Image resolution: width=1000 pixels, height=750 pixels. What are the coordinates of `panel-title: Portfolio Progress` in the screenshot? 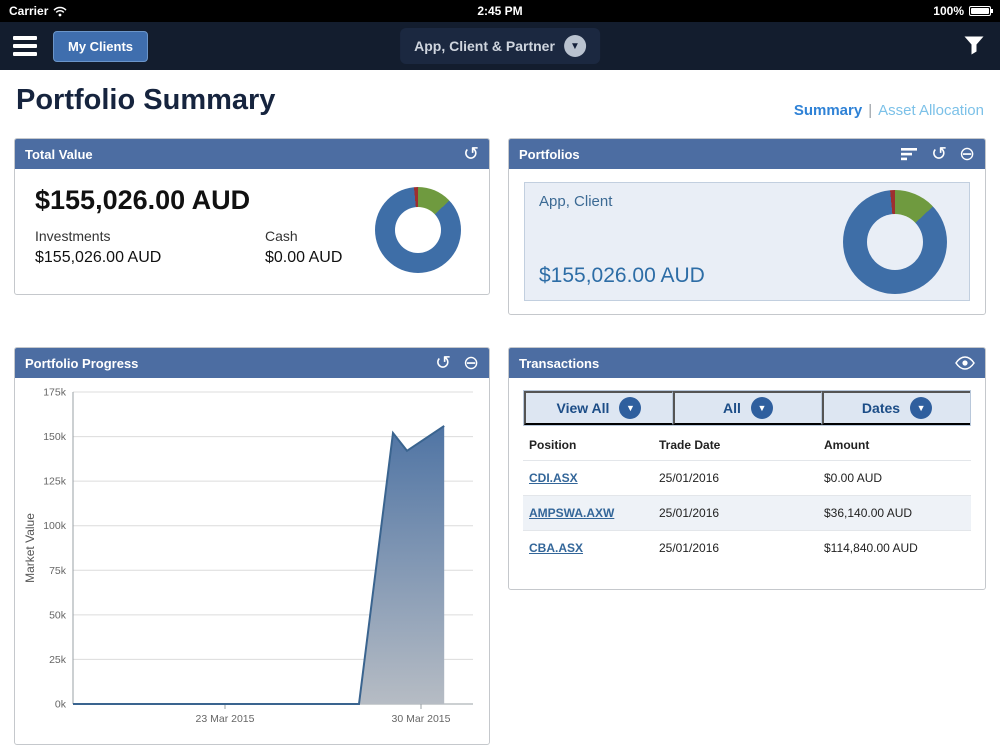 It's located at (82, 363).